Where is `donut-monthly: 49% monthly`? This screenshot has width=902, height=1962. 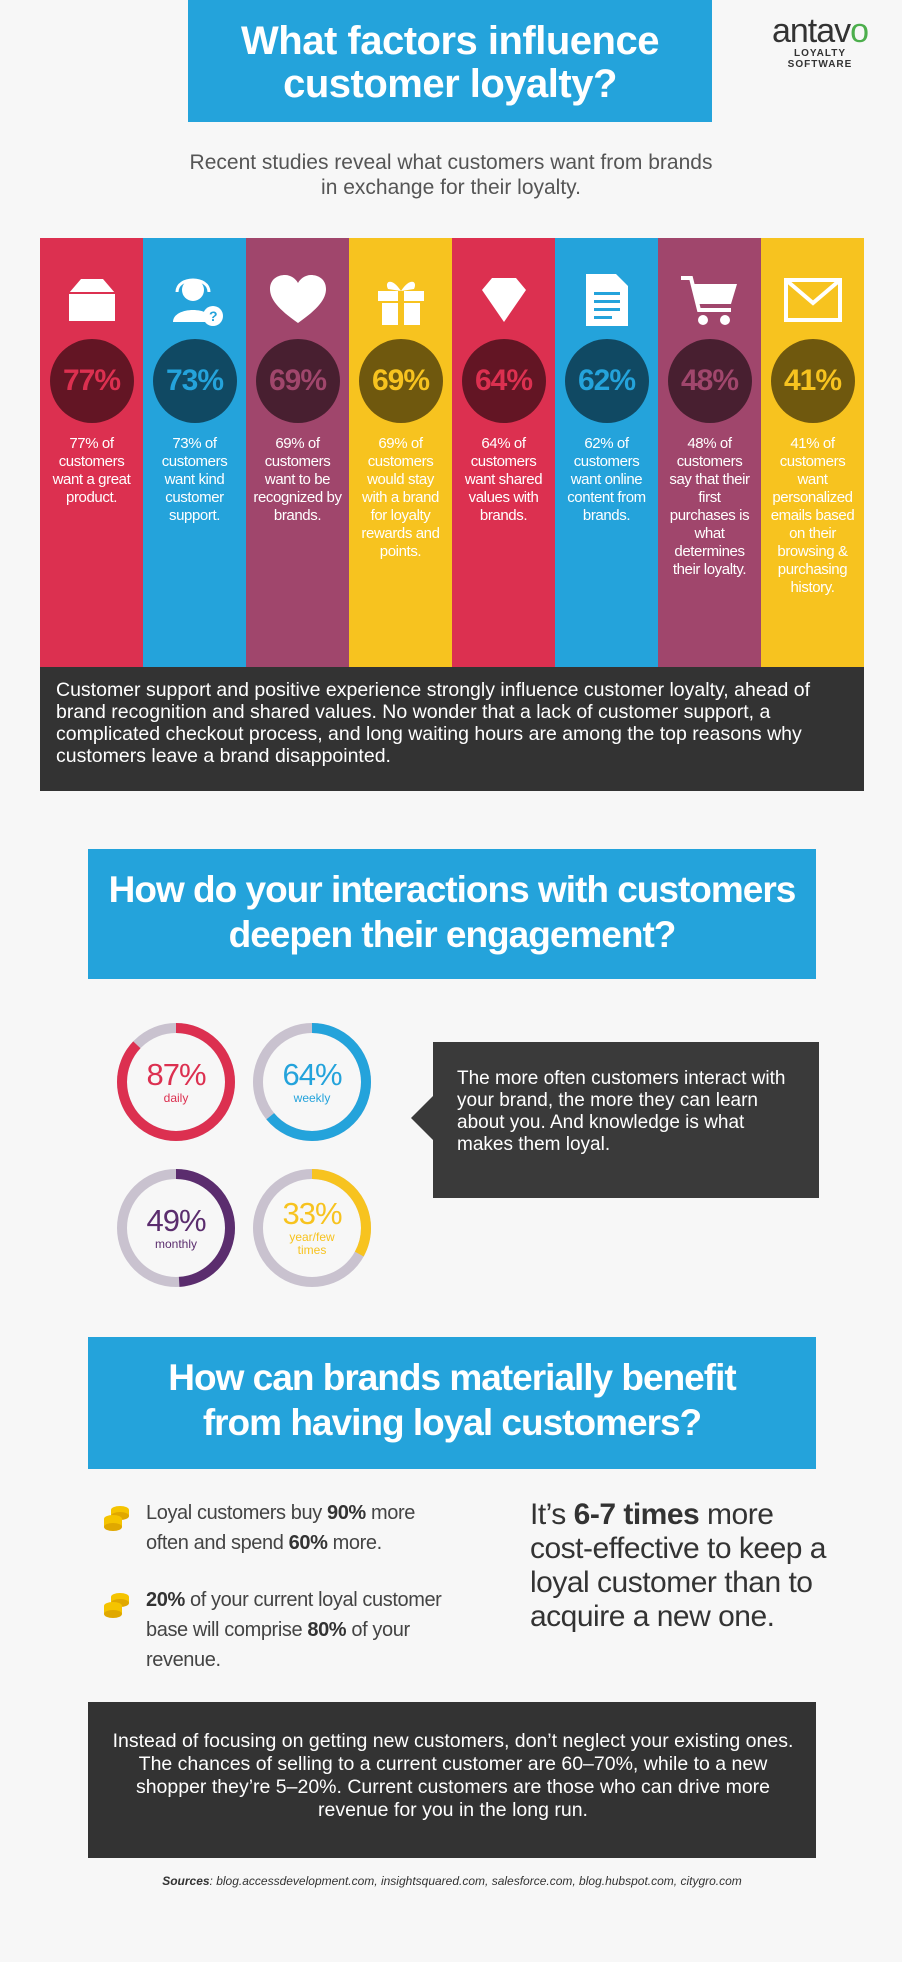 donut-monthly: 49% monthly is located at coordinates (176, 1228).